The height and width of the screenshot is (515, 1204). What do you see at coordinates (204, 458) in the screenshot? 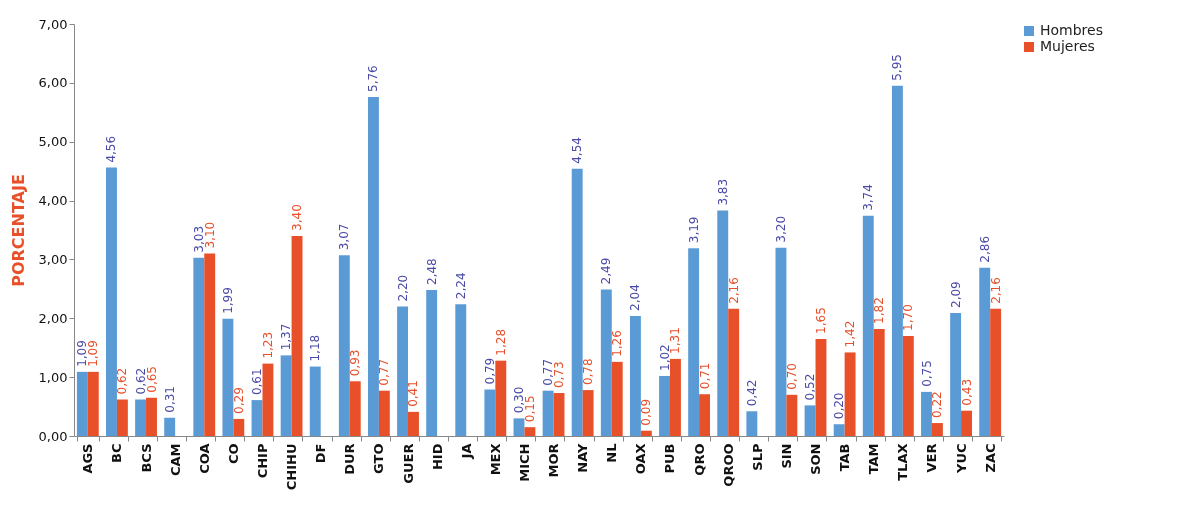
I see `x-tick-label: COA` at bounding box center [204, 458].